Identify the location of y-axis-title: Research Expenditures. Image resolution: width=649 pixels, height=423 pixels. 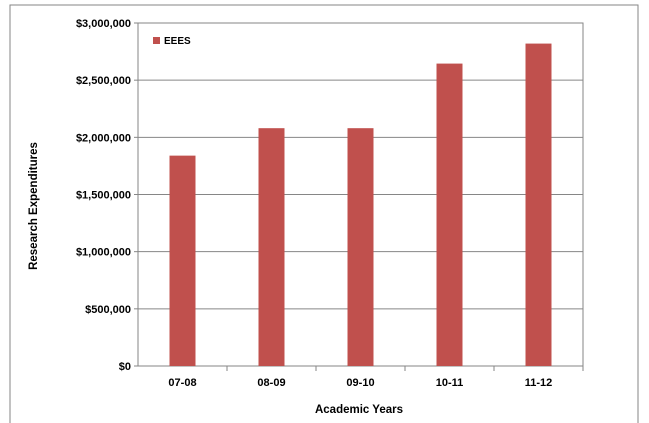
(34, 206).